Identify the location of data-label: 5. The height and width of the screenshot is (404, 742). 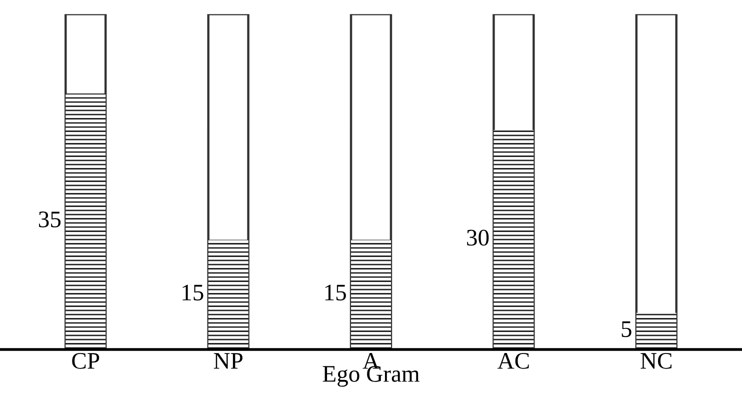
(627, 329).